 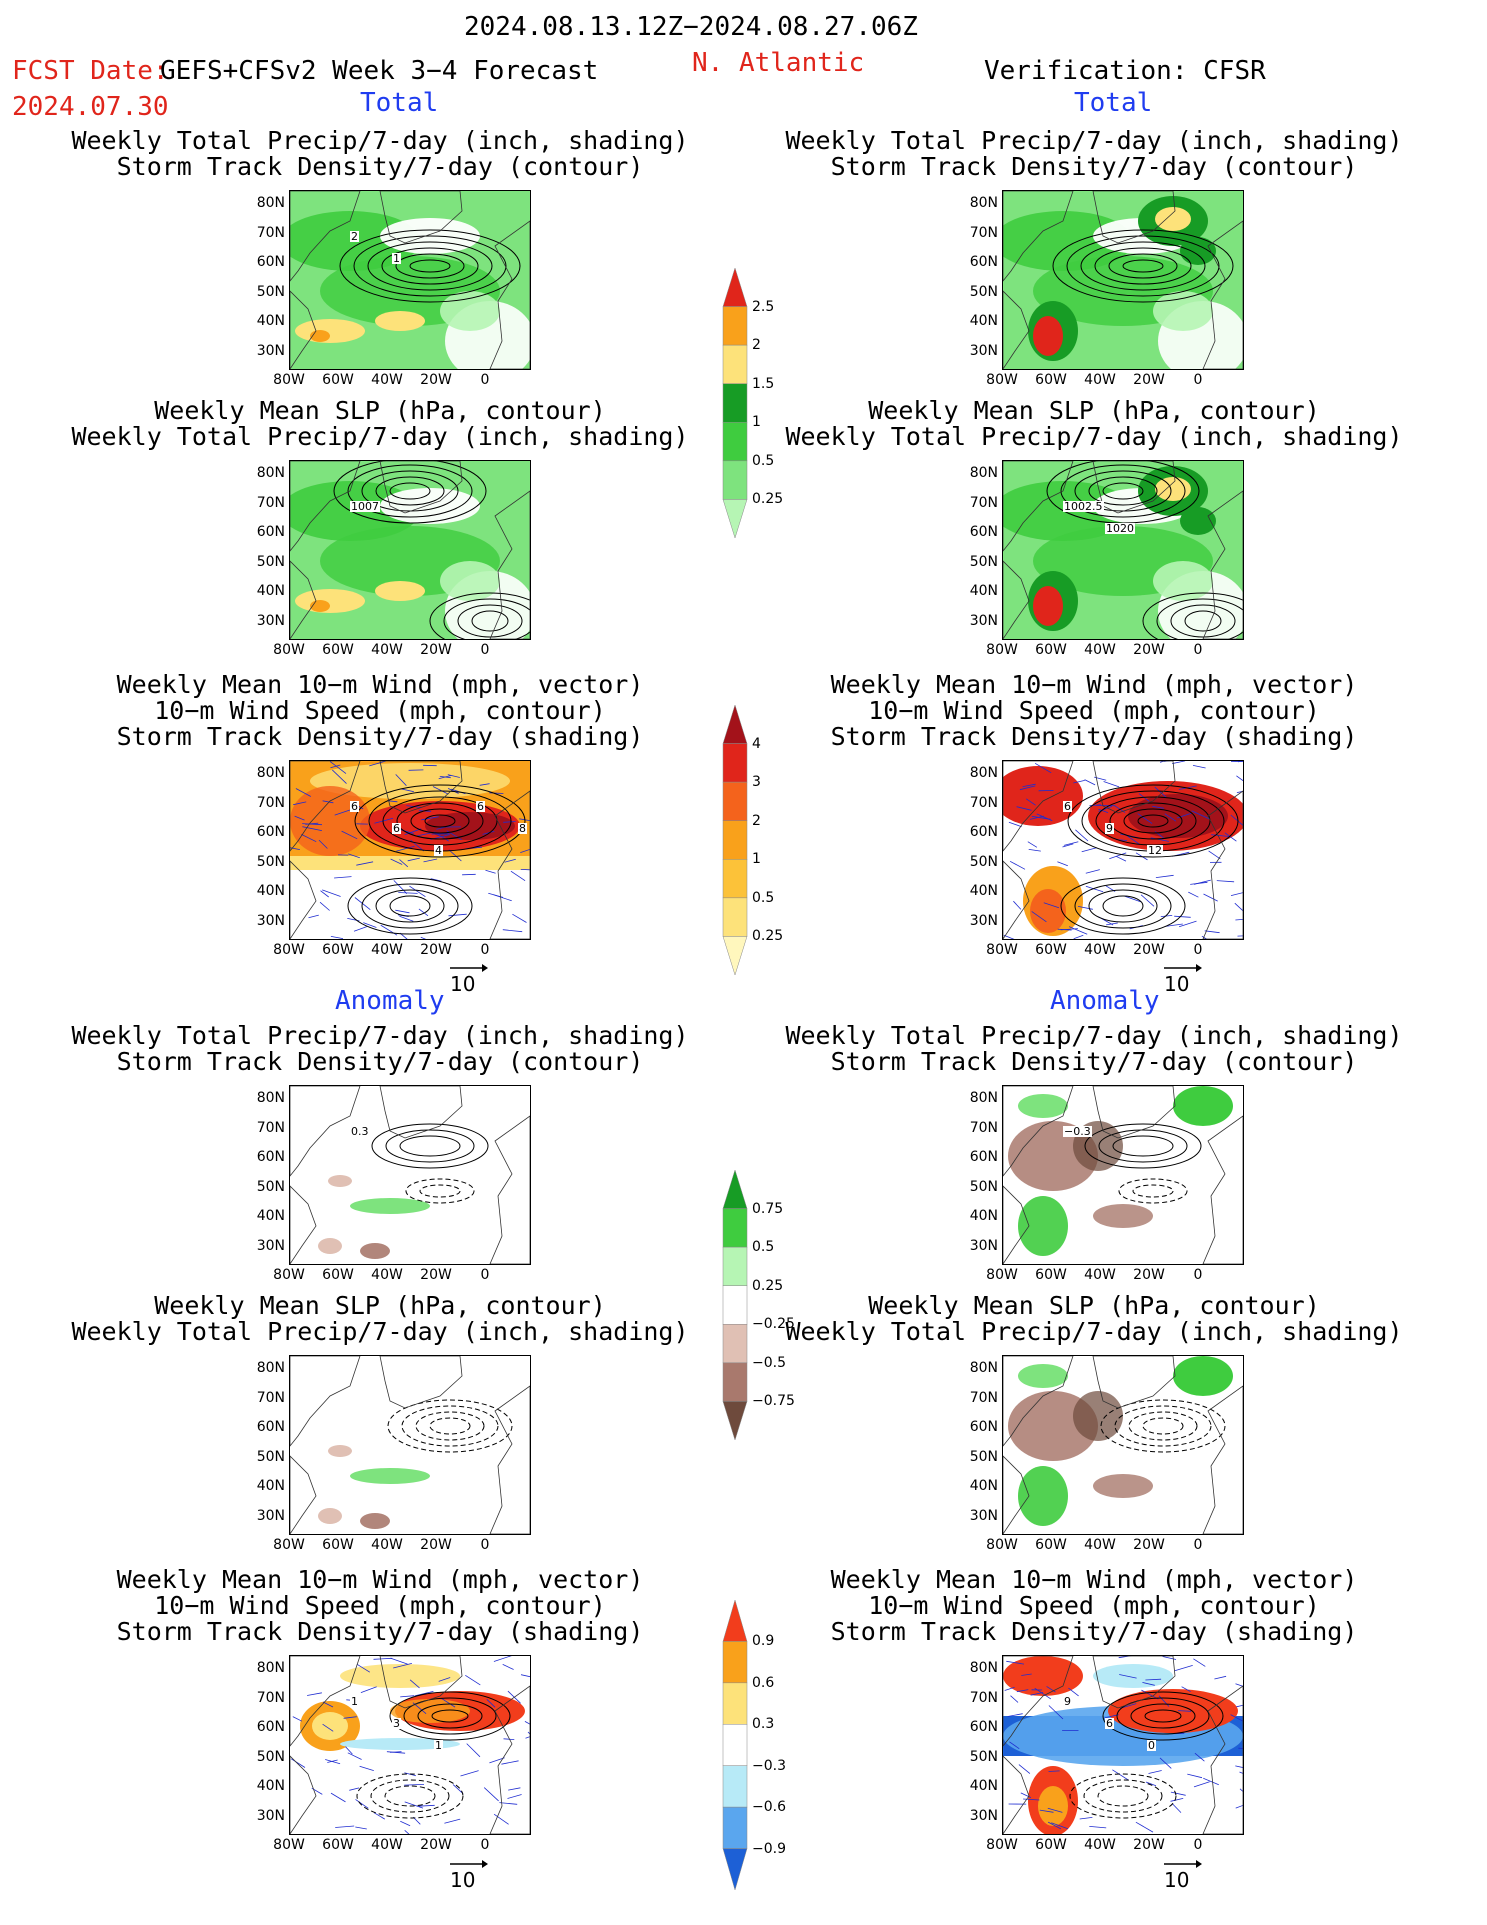 I want to click on region-label: N. Atlantic, so click(x=778, y=63).